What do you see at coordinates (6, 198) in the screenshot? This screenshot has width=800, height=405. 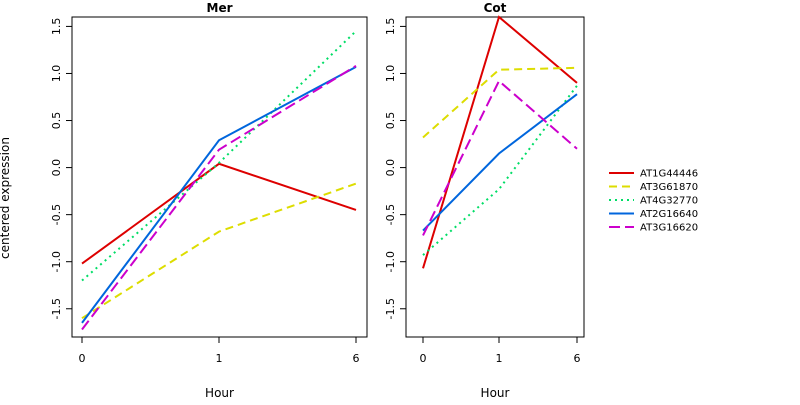 I see `y-axis-label: centered expression` at bounding box center [6, 198].